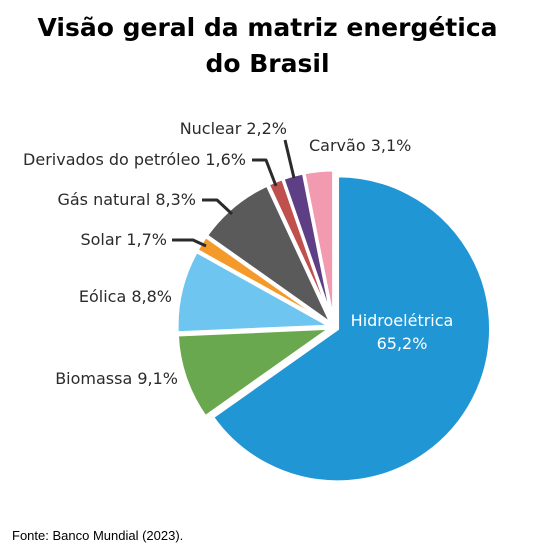  What do you see at coordinates (126, 199) in the screenshot?
I see `slice-label-g-s-natural: Gás natural 8,3%` at bounding box center [126, 199].